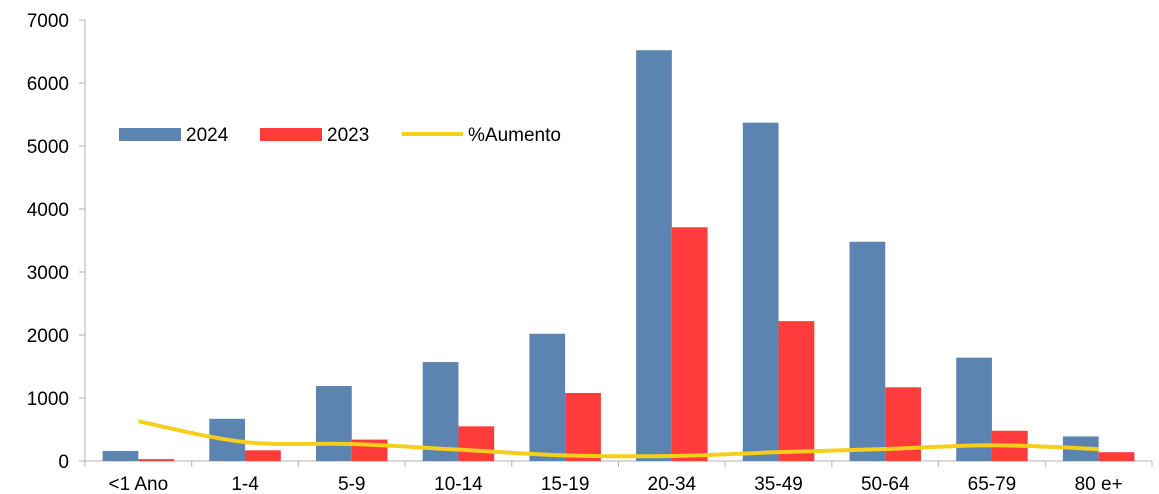 The height and width of the screenshot is (494, 1159). What do you see at coordinates (63, 462) in the screenshot?
I see `y-tick-label: 0` at bounding box center [63, 462].